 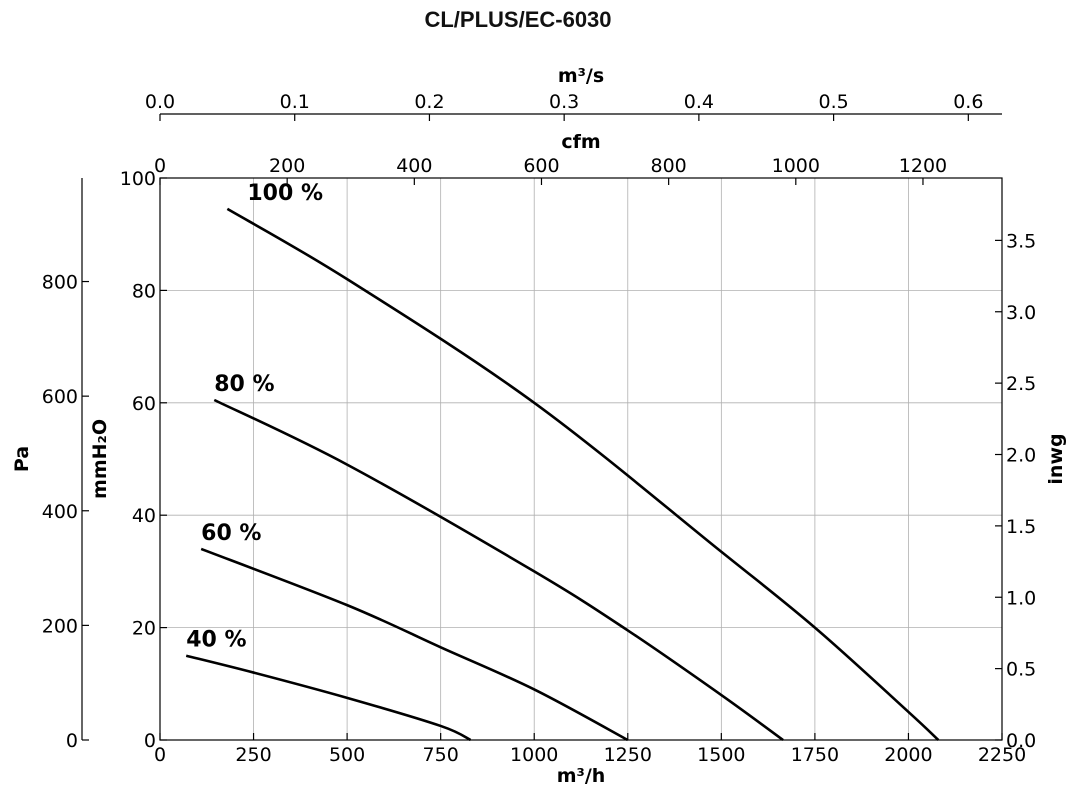 What do you see at coordinates (1002, 755) in the screenshot?
I see `x-tick-label: 2250` at bounding box center [1002, 755].